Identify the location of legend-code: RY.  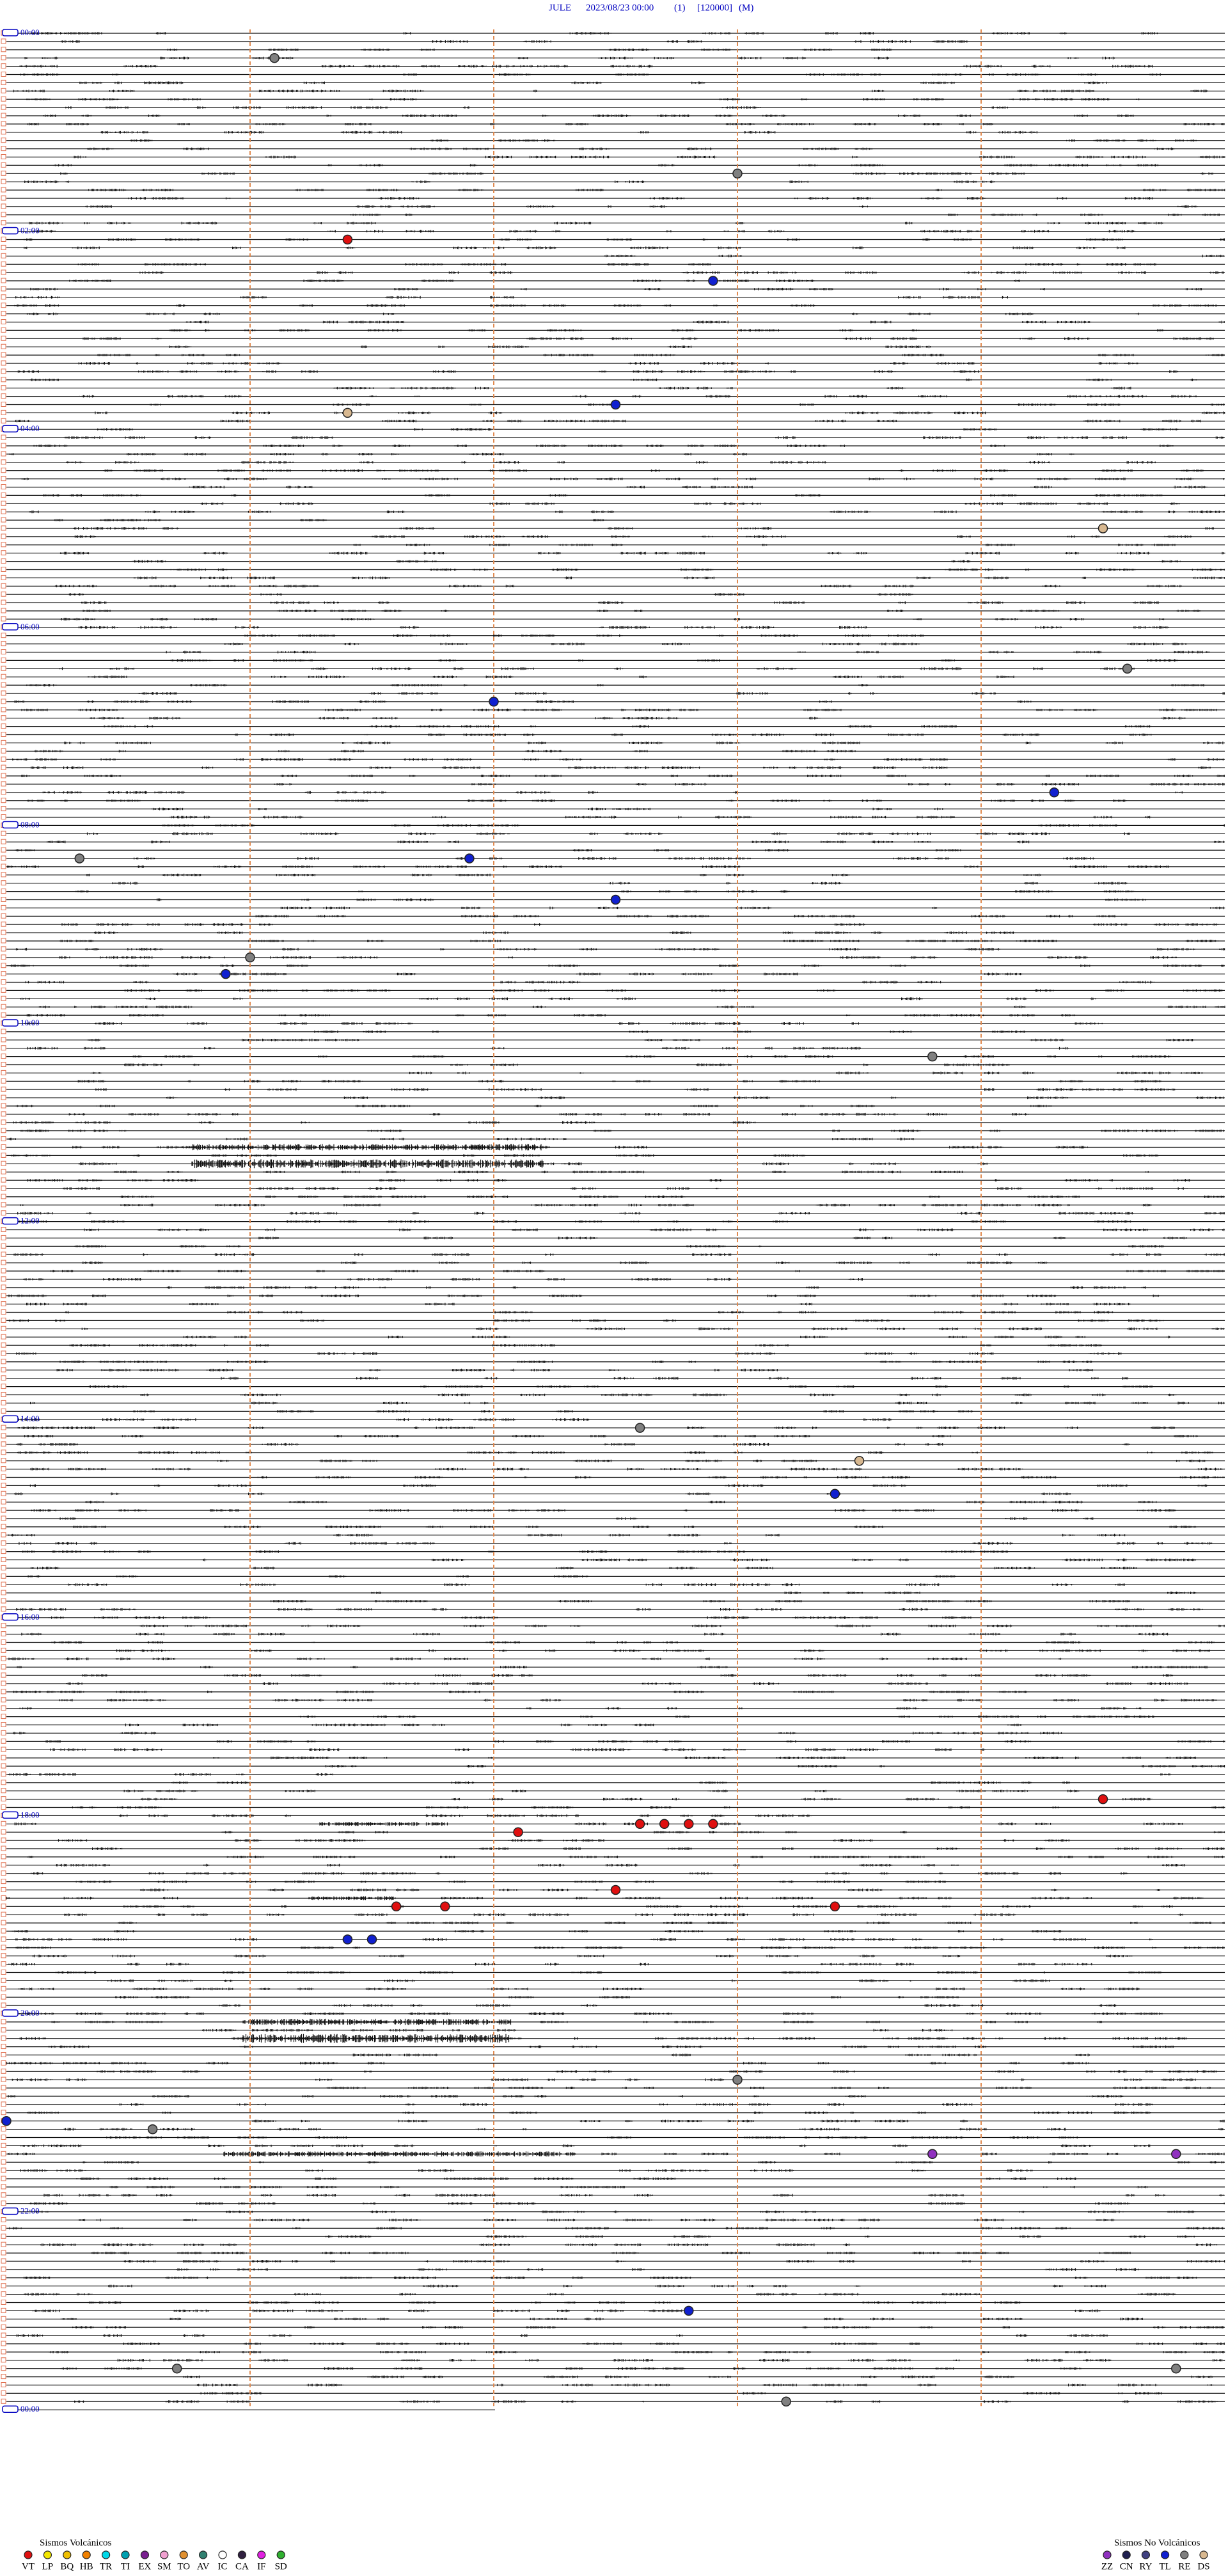
(1145, 2566).